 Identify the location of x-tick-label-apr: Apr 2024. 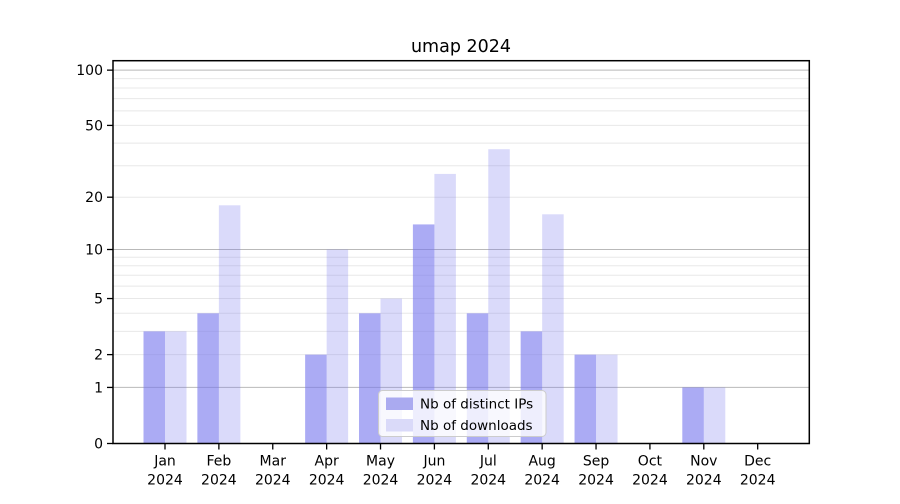
(327, 471).